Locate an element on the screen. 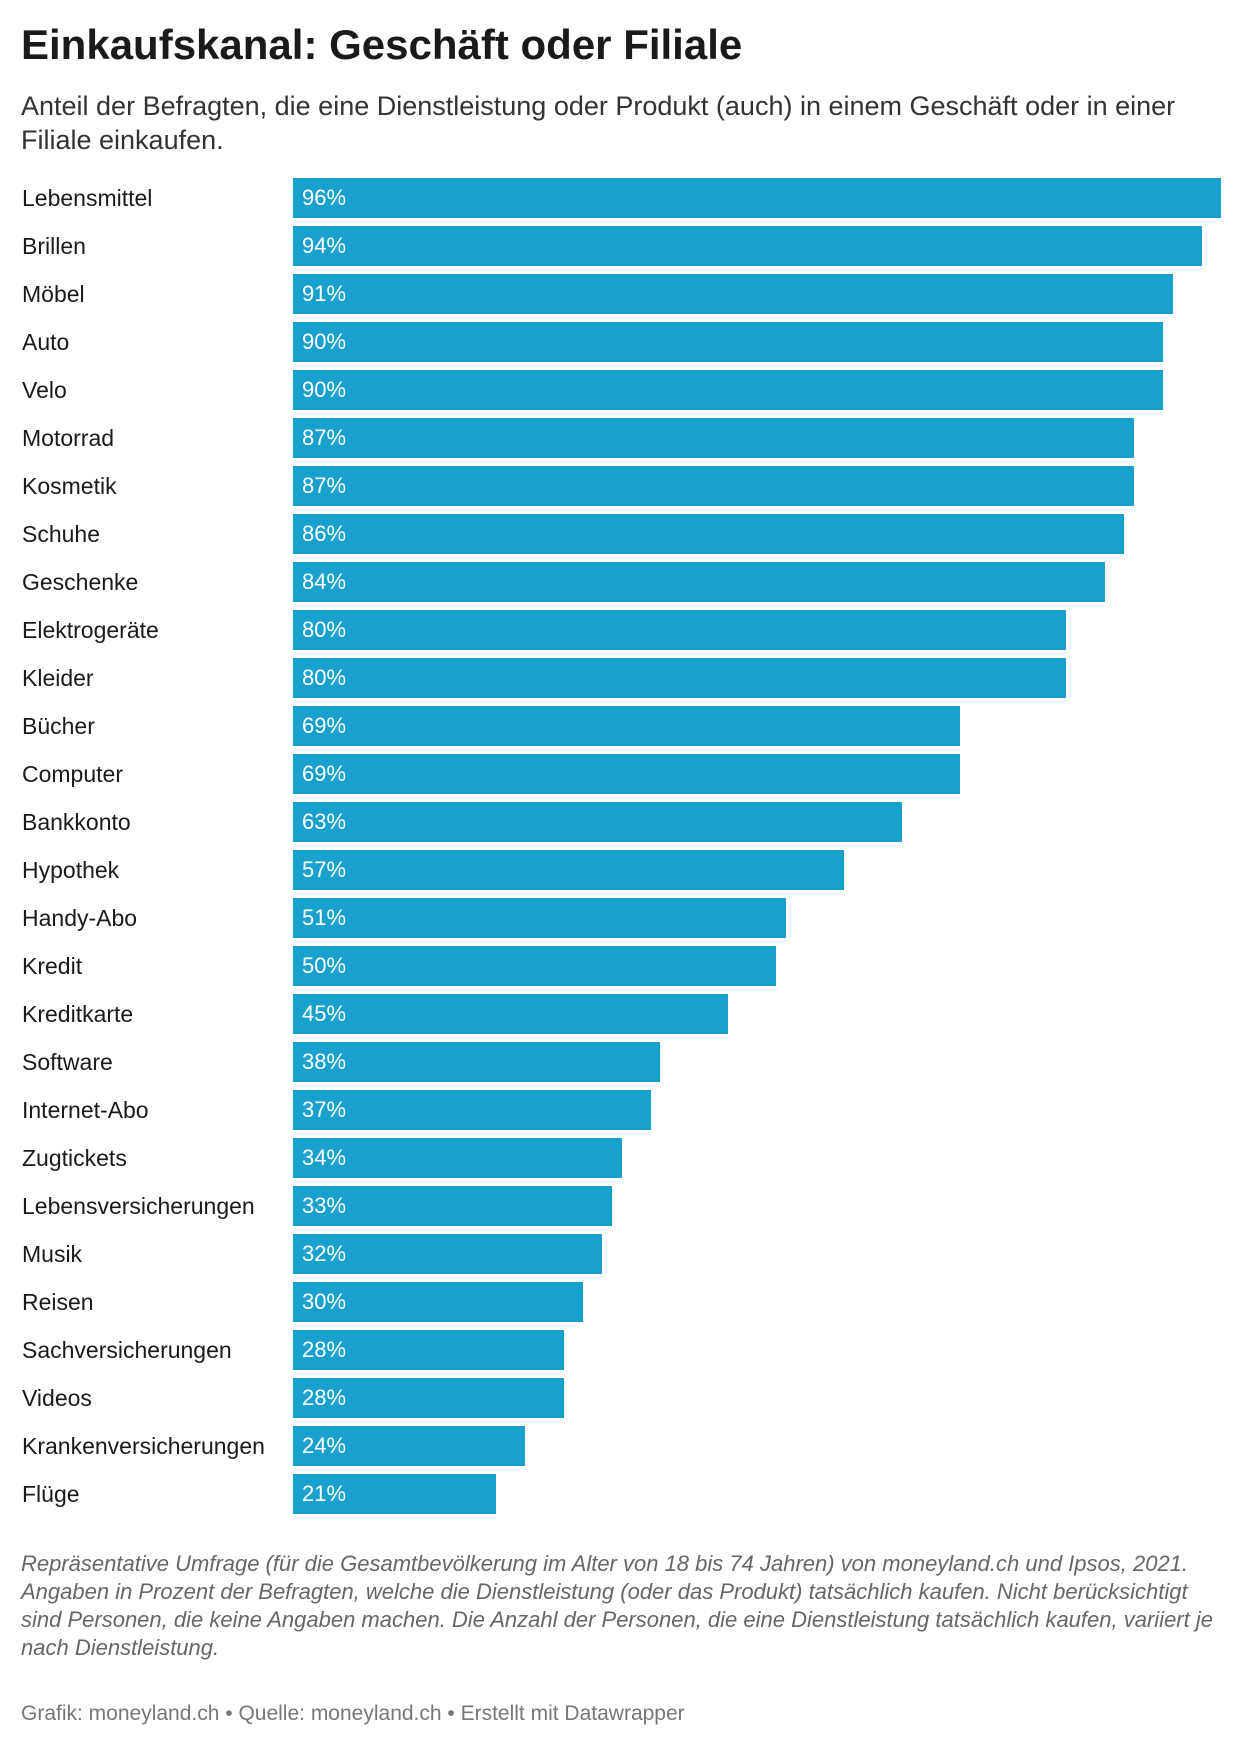  bar-row: Kleider 80% is located at coordinates (621, 678).